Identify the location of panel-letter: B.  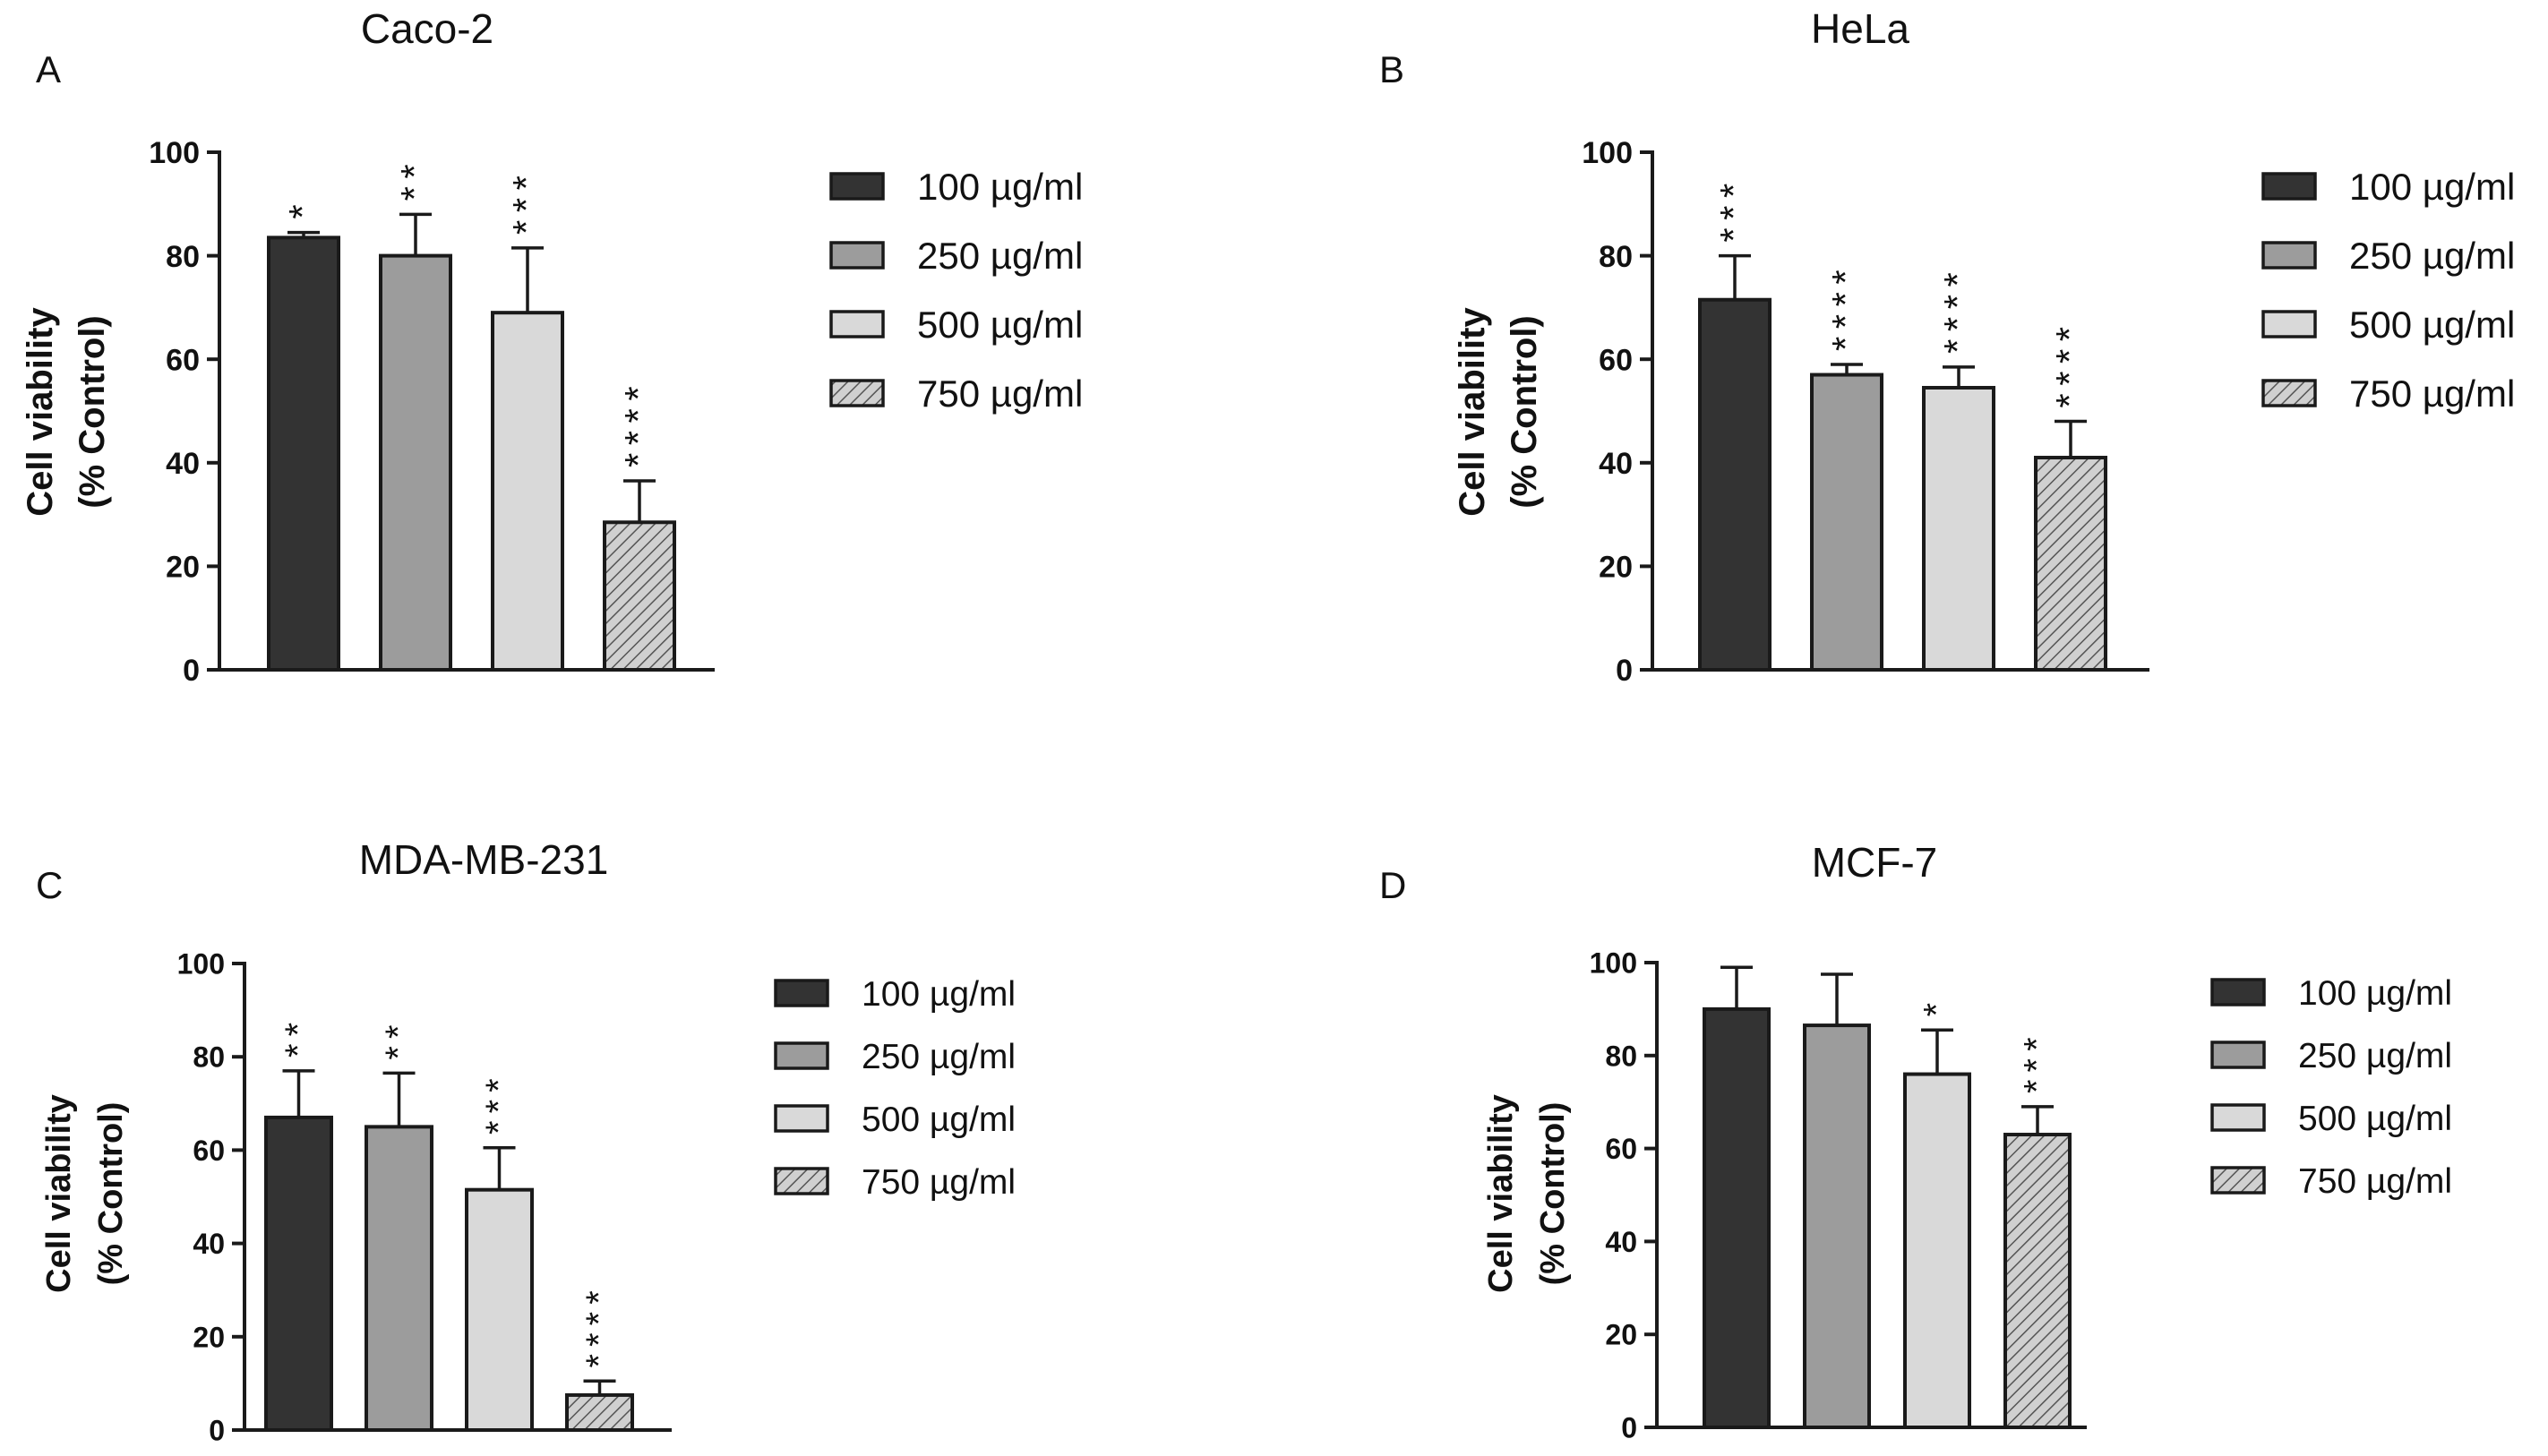
(1391, 69).